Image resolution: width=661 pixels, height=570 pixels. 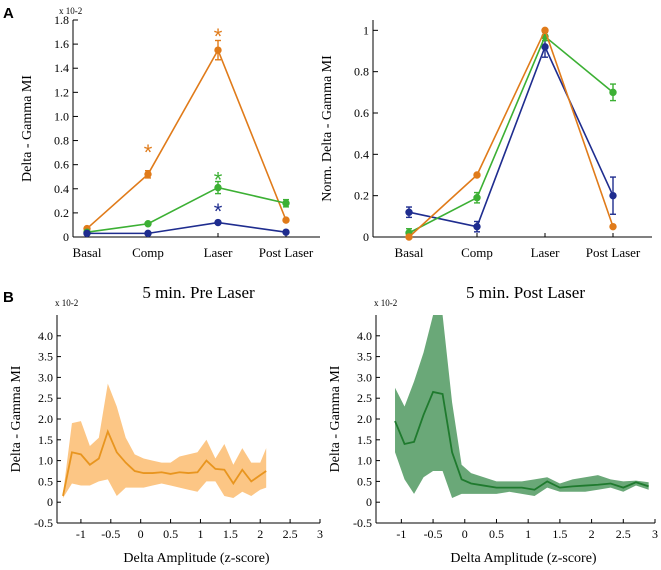 I want to click on b1-ytick-label: 1.0, so click(x=45, y=461).